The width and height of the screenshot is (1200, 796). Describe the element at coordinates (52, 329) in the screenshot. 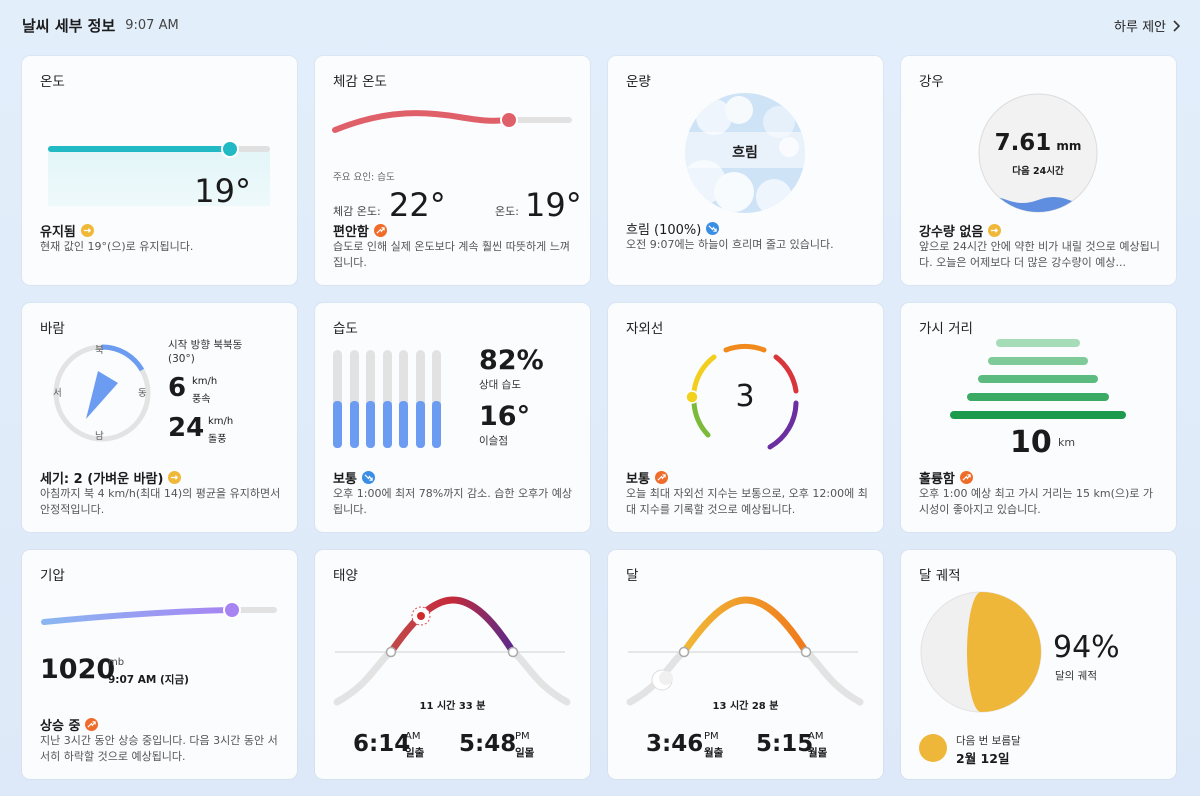

I see `card-title: 바람` at that location.